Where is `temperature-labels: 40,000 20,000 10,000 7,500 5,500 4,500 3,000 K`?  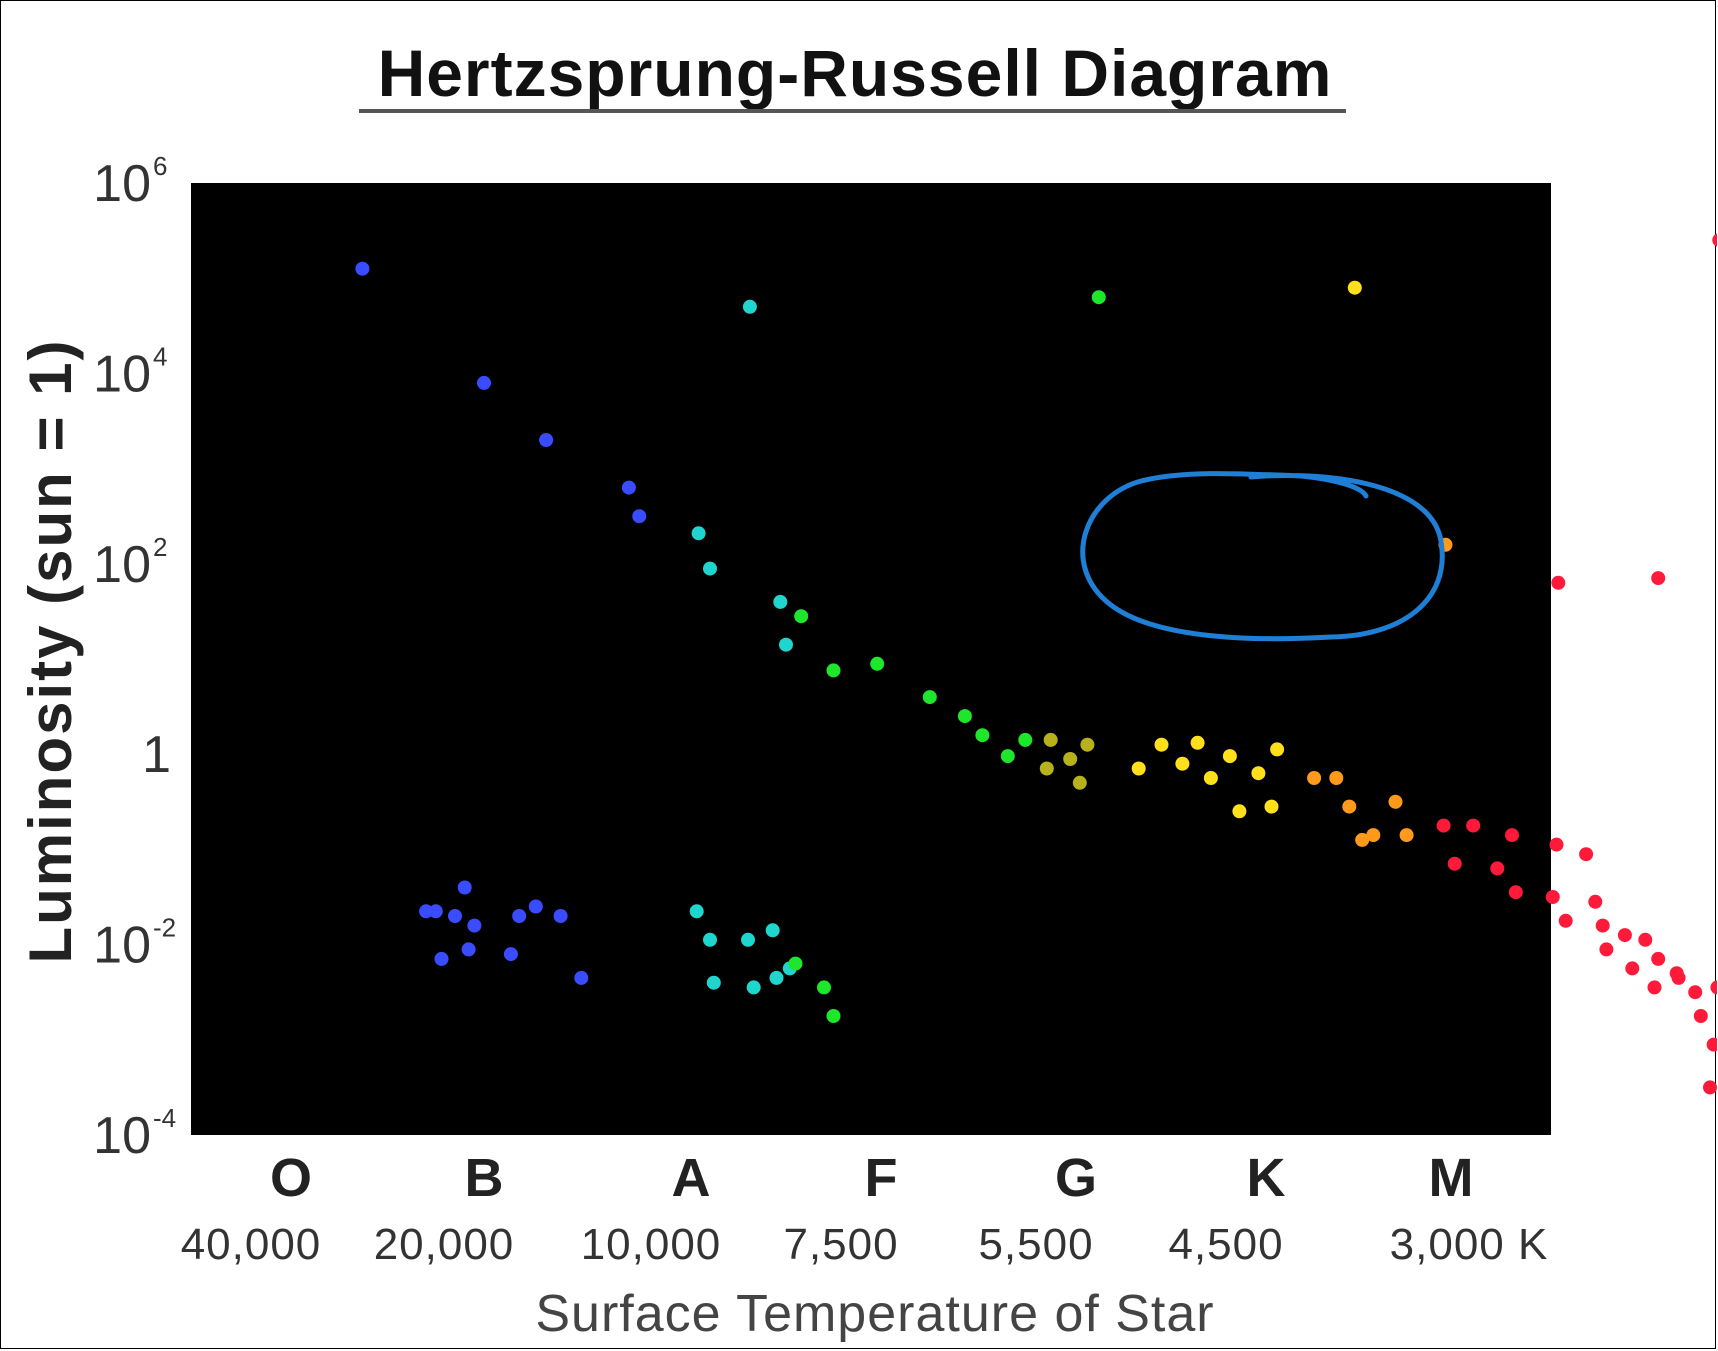 temperature-labels: 40,000 20,000 10,000 7,500 5,500 4,500 3,000 K is located at coordinates (865, 1244).